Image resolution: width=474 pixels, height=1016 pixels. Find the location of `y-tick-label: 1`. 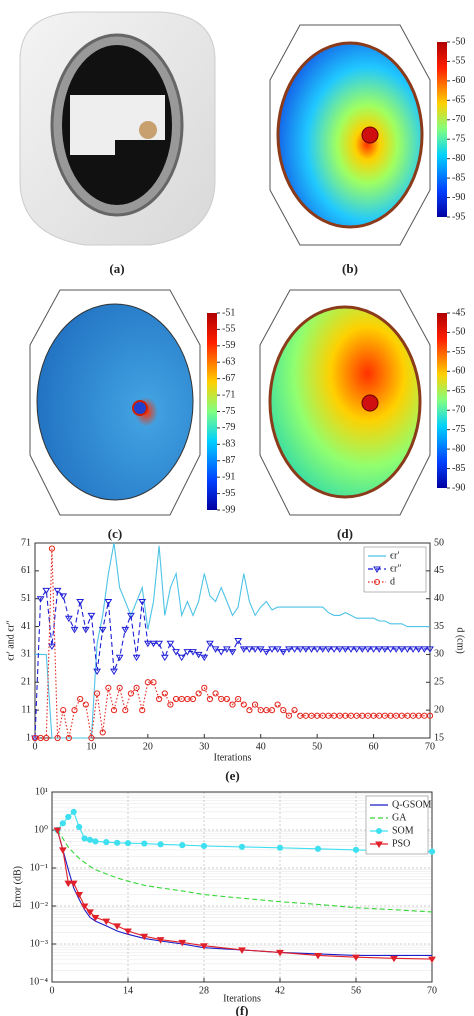

y-tick-label: 1 is located at coordinates (28, 737).